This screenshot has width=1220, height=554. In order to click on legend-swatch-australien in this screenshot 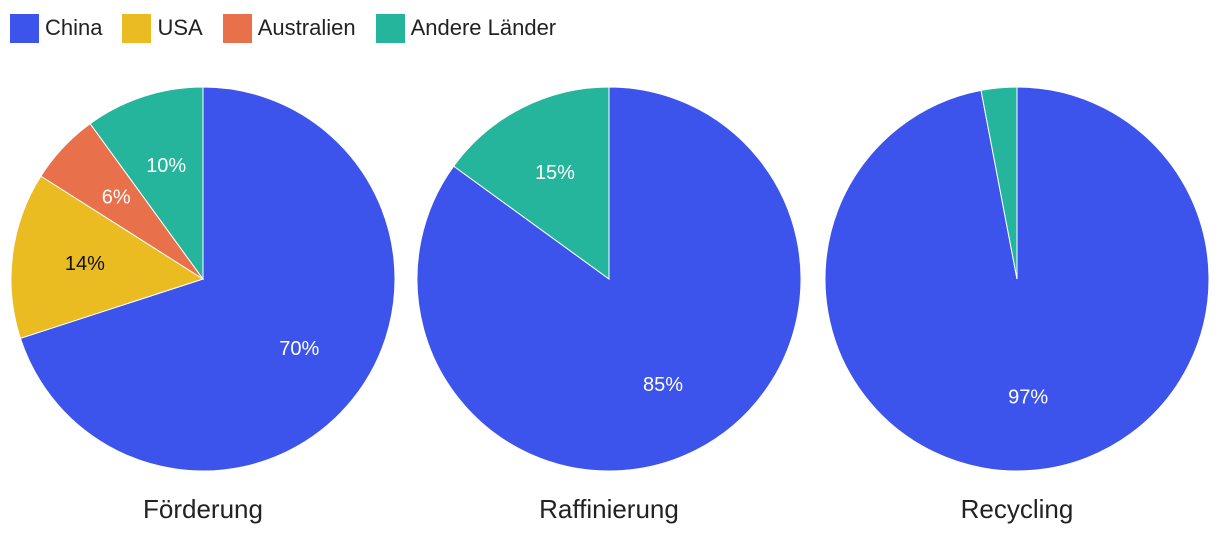, I will do `click(237, 28)`.